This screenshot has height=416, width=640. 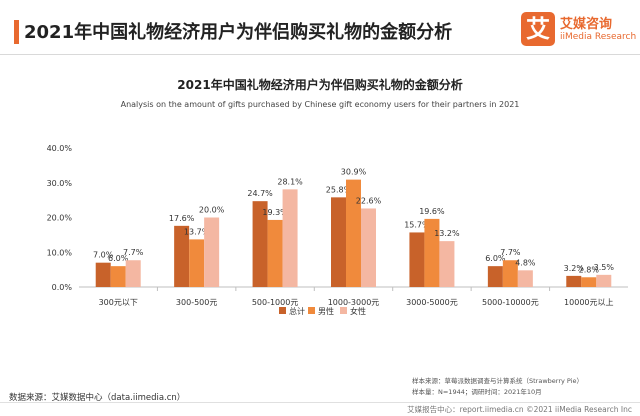 I want to click on data-label: 17.6%, so click(x=182, y=218).